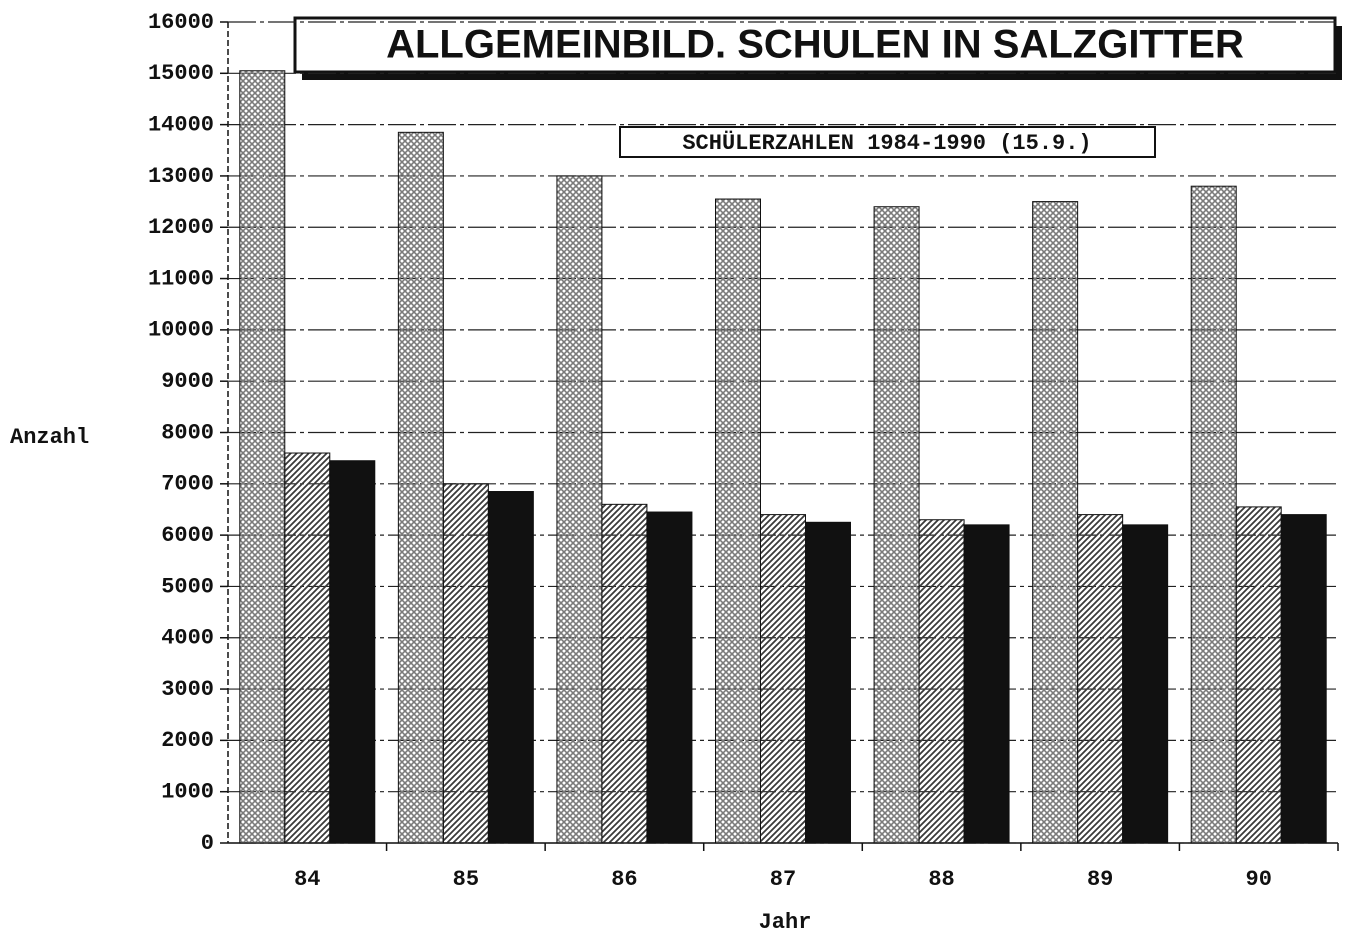 The height and width of the screenshot is (937, 1350). What do you see at coordinates (783, 879) in the screenshot?
I see `x-tick-label: 87` at bounding box center [783, 879].